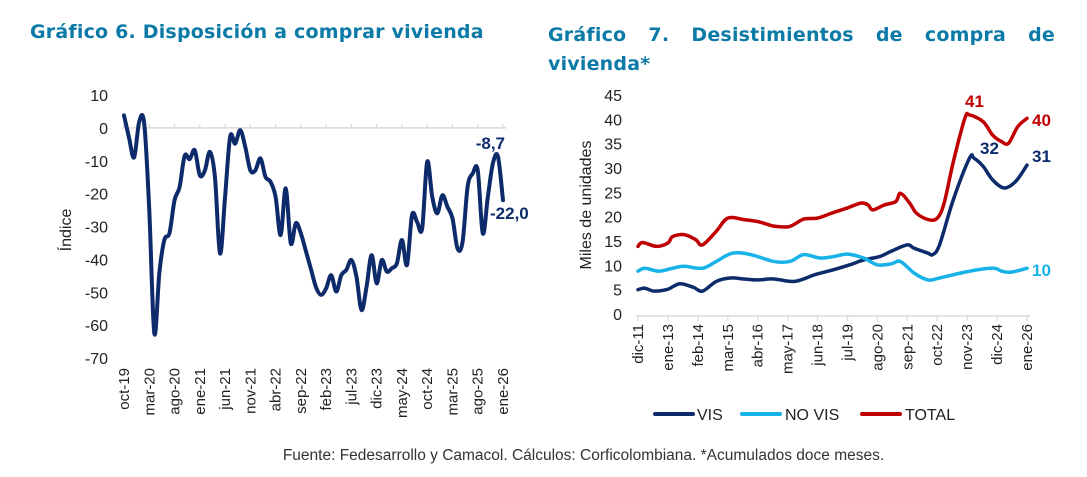  Describe the element at coordinates (937, 345) in the screenshot. I see `x-tick-label: oct-22` at that location.